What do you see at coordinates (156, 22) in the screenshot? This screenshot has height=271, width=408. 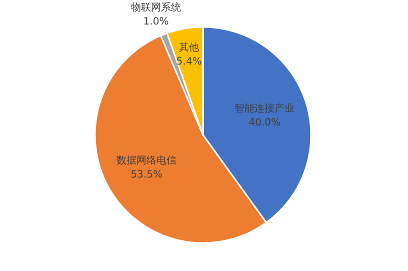 I see `data-label: 1.0%` at bounding box center [156, 22].